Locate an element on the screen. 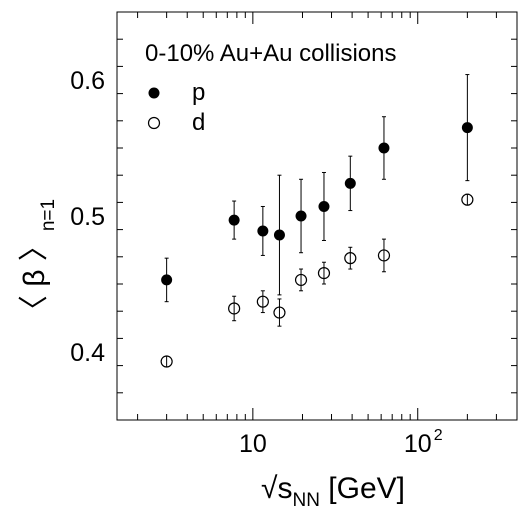  ylabel-subscript: n=1 is located at coordinates (48, 215).